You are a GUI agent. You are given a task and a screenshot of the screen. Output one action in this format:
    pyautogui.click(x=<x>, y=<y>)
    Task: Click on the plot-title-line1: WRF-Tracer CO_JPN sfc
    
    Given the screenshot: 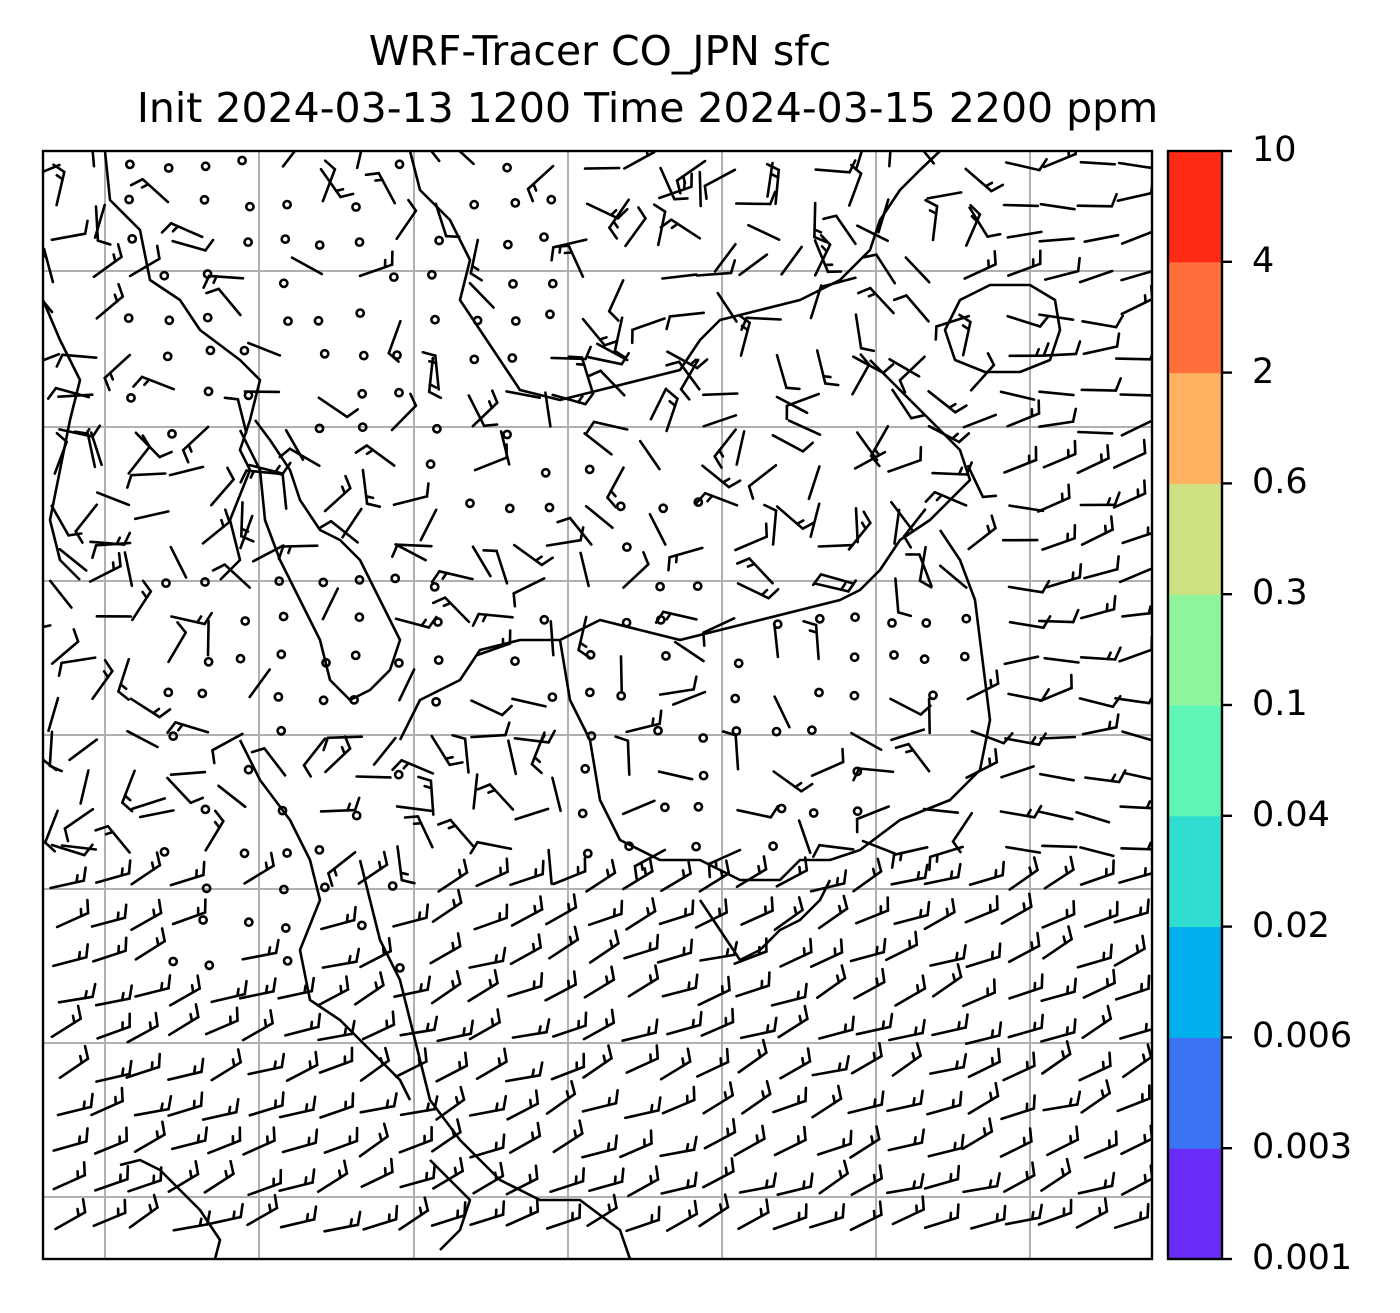 What is the action you would take?
    pyautogui.click(x=600, y=51)
    